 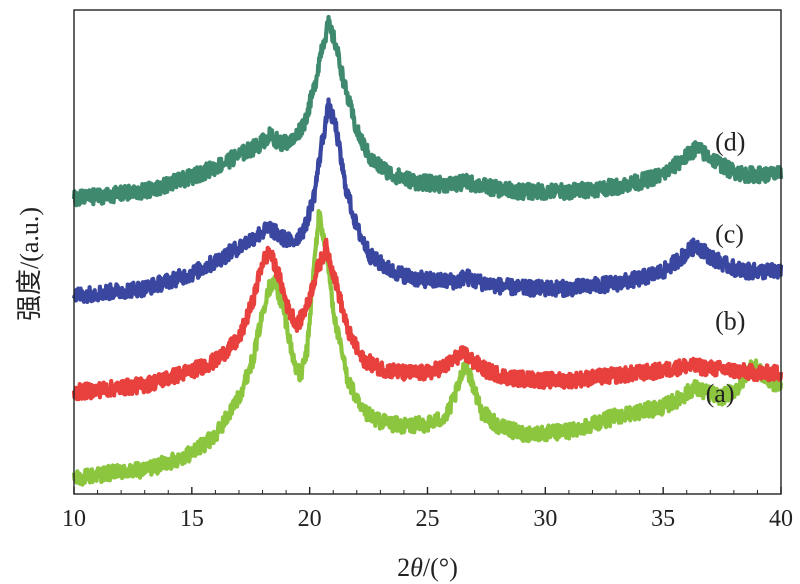 I want to click on series-label-c: (c), so click(x=729, y=233).